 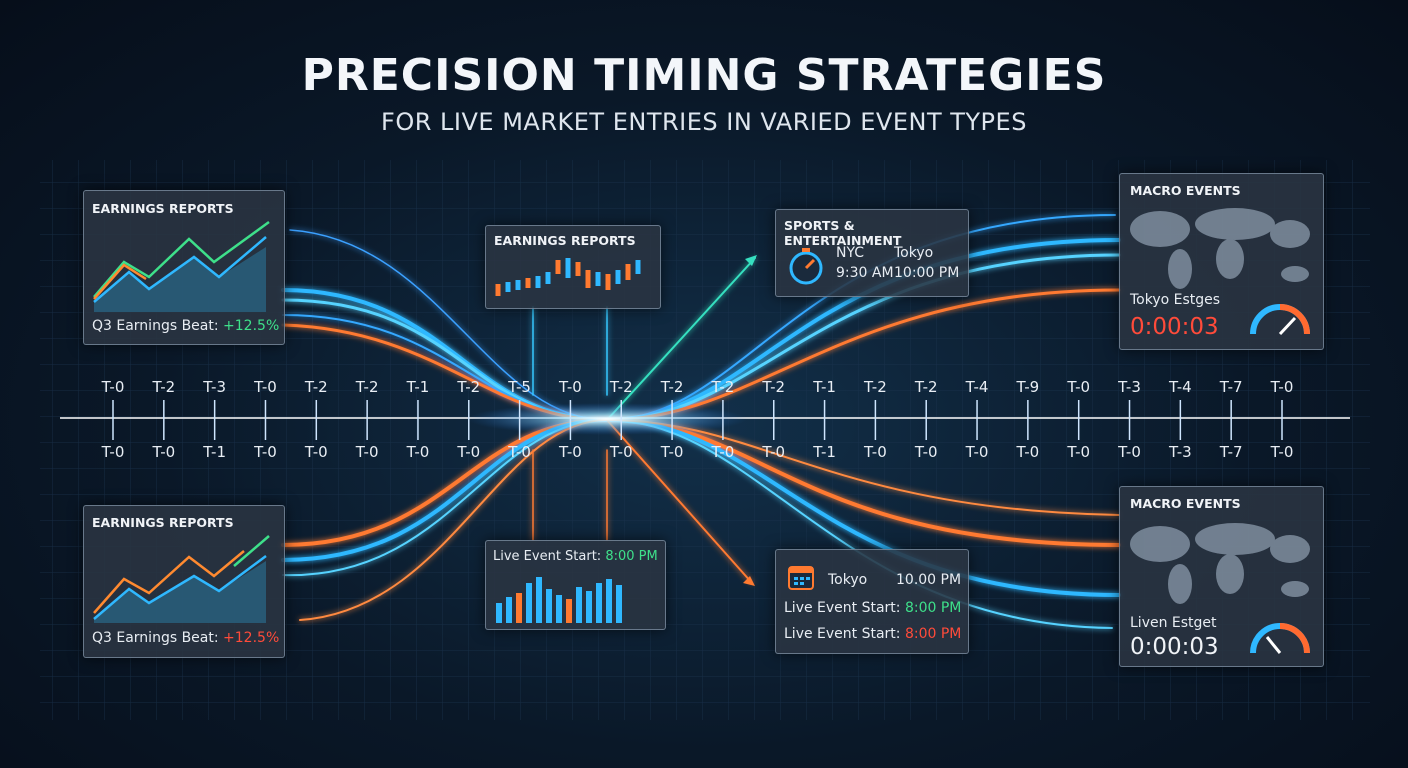 I want to click on bars, so click(x=559, y=600).